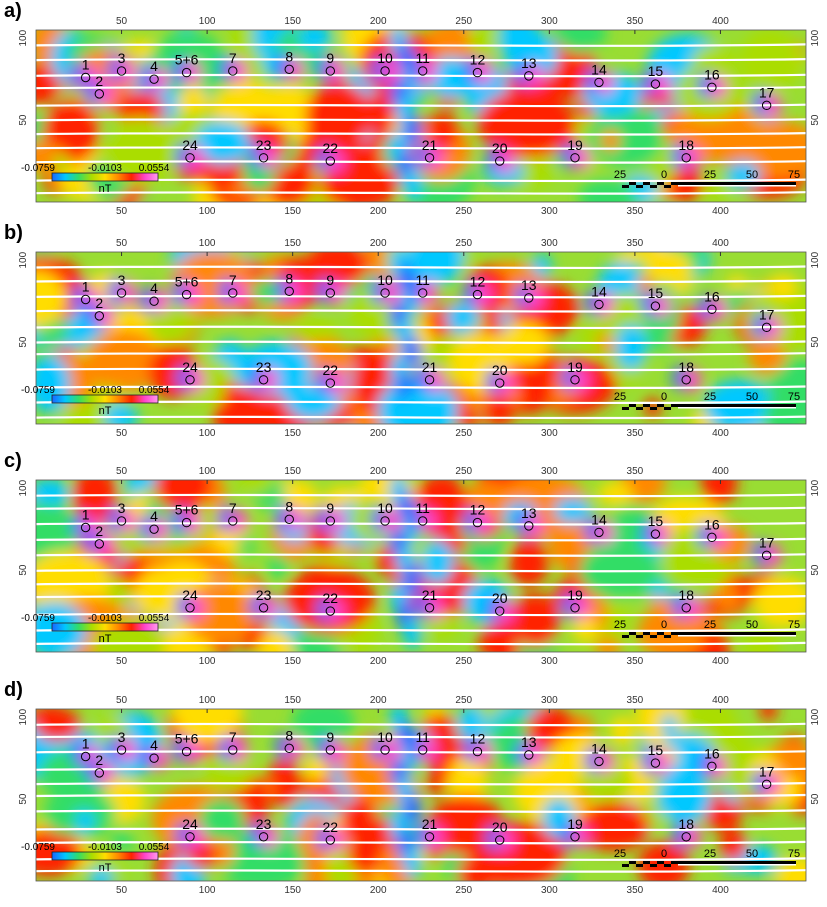 This screenshot has height=907, width=827. Describe the element at coordinates (709, 185) in the screenshot. I see `scale-bar` at that location.